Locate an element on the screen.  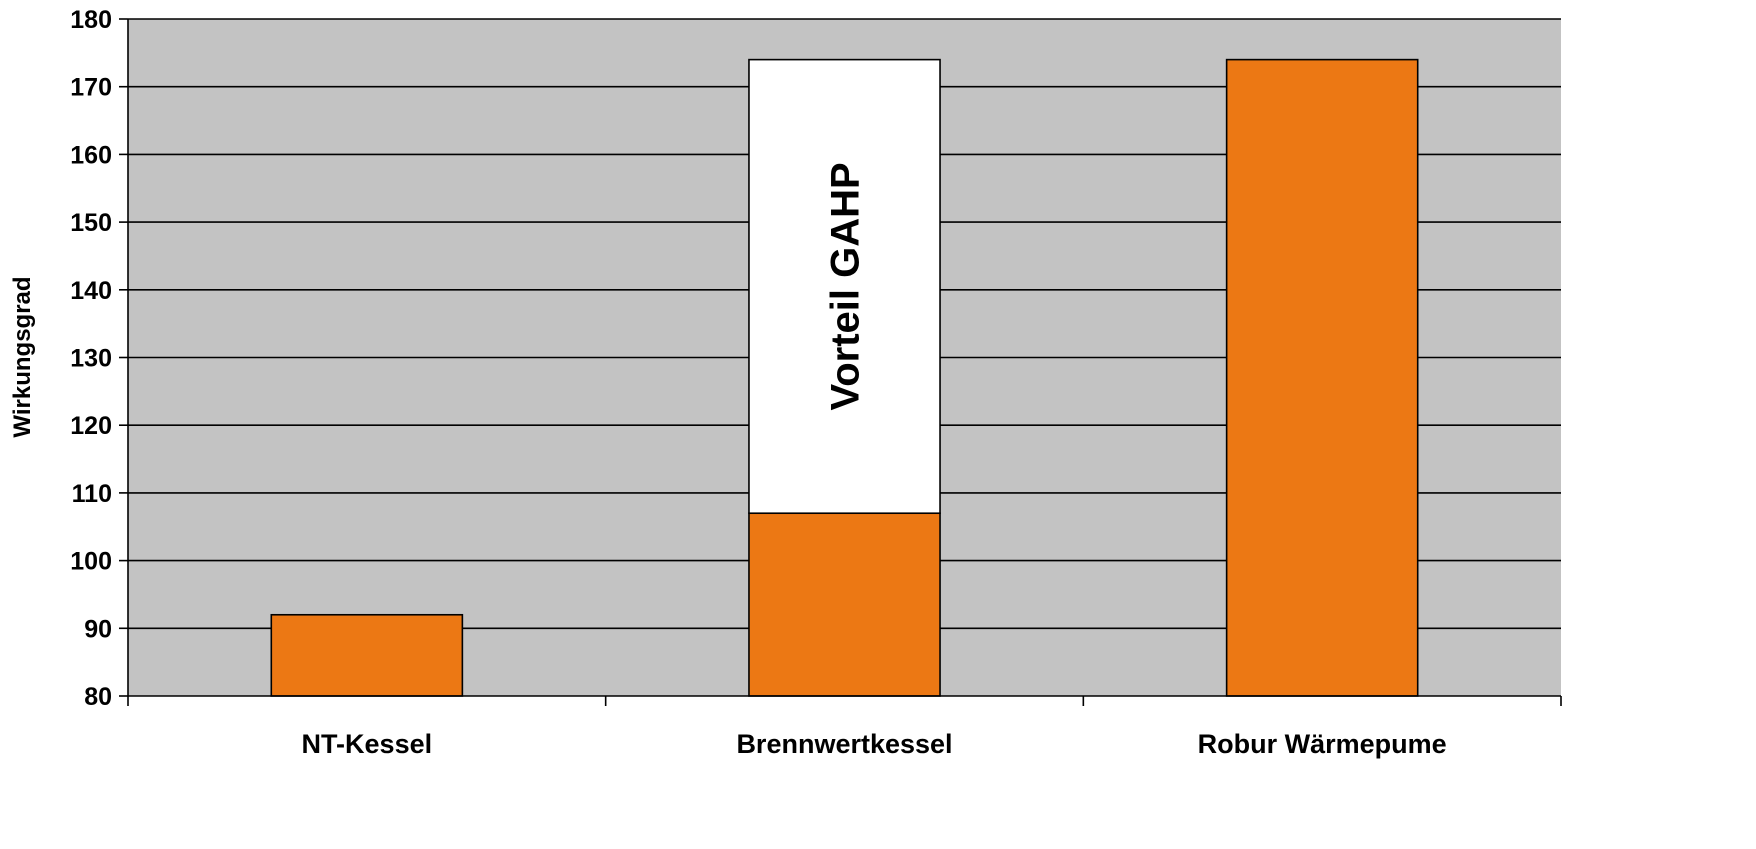
y-tick-label: 120 is located at coordinates (91, 426).